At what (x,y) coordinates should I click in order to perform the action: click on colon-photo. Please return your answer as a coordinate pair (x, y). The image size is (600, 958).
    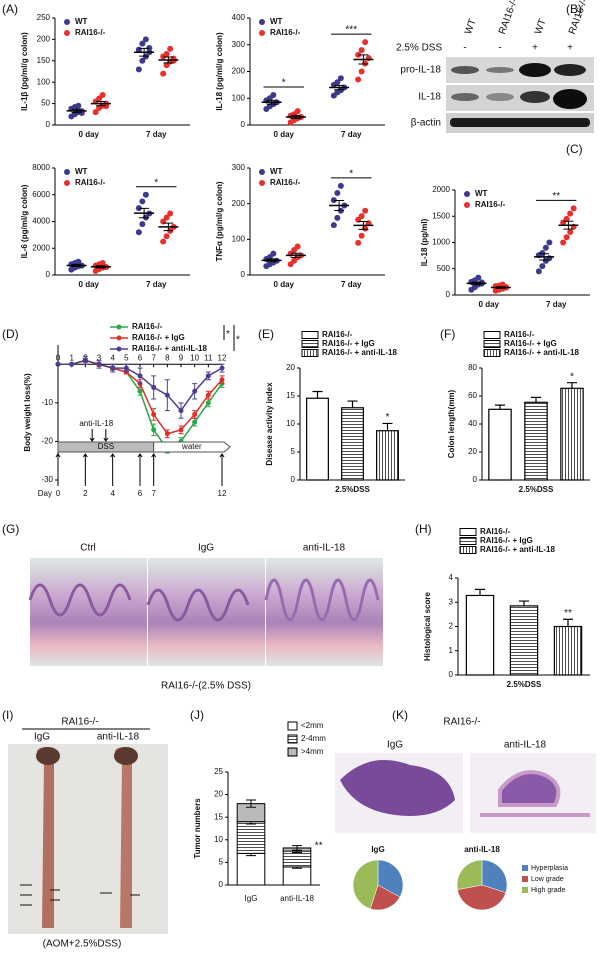
    Looking at the image, I should click on (88, 839).